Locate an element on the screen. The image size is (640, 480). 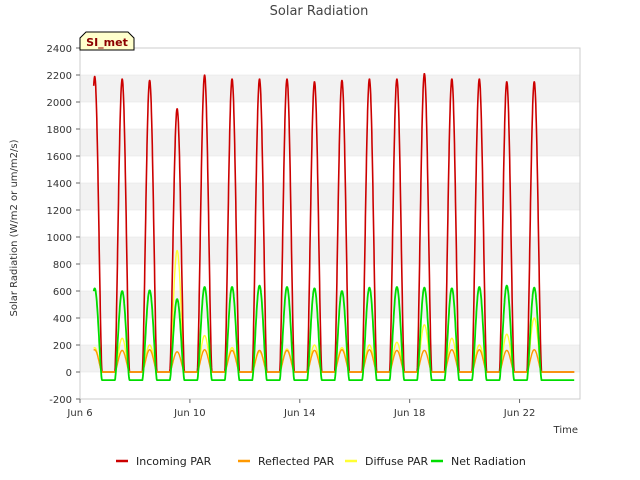
legend-label: Net Radiation is located at coordinates (488, 461).